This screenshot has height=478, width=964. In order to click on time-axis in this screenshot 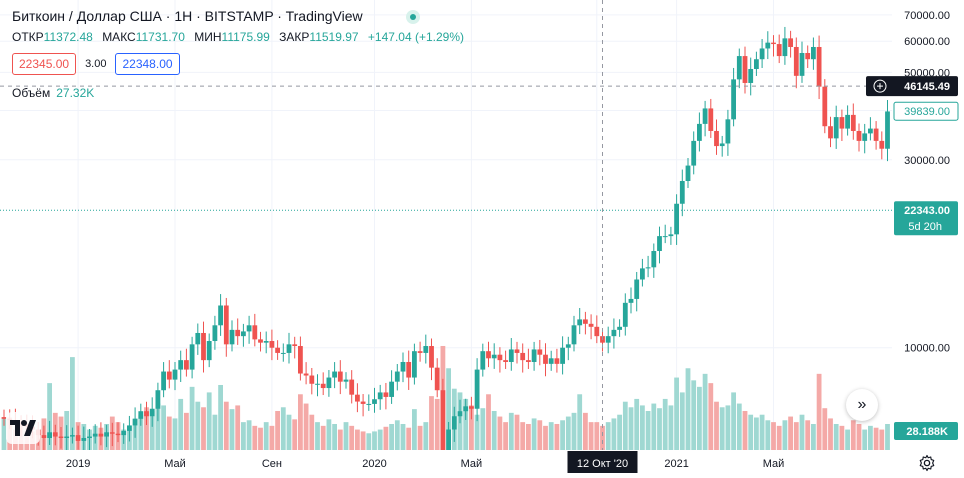, I will do `click(446, 464)`.